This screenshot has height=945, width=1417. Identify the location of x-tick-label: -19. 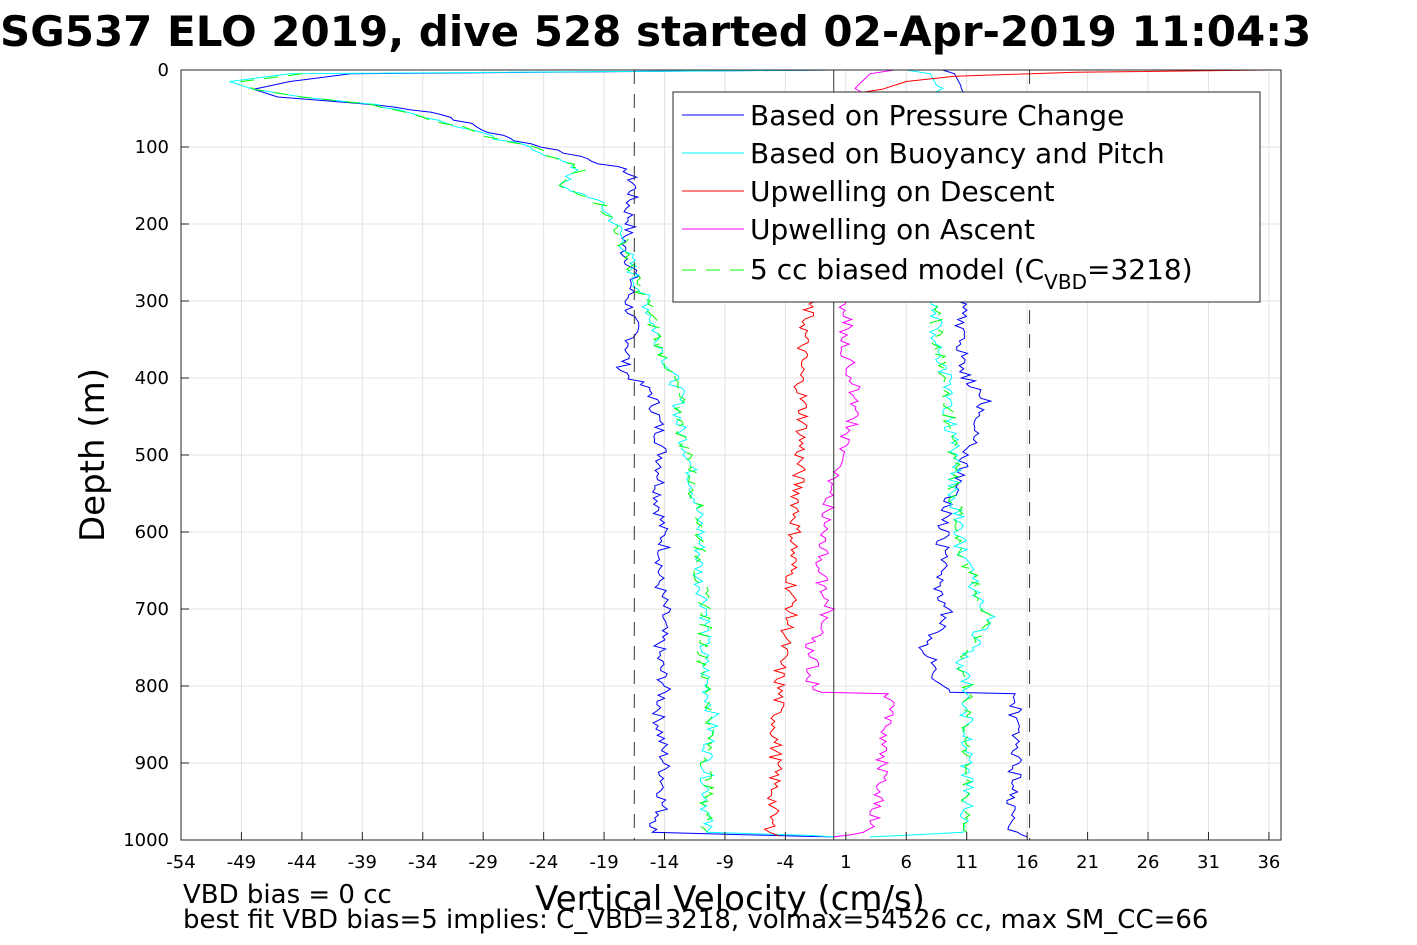
(603, 862).